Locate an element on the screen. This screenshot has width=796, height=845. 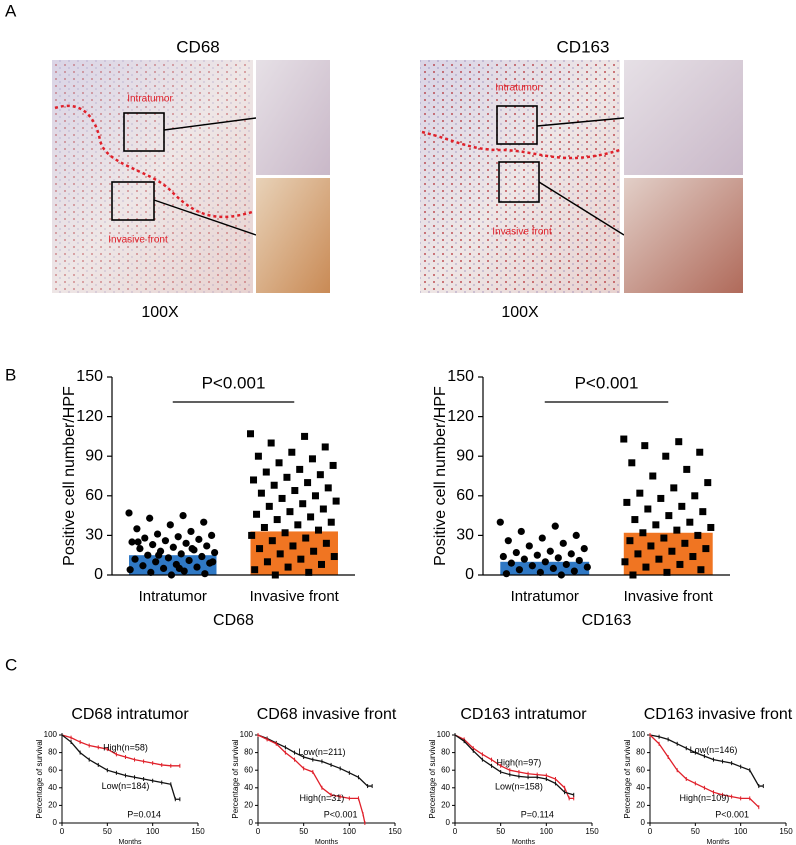
x-axis-label: CD163 is located at coordinates (607, 620).